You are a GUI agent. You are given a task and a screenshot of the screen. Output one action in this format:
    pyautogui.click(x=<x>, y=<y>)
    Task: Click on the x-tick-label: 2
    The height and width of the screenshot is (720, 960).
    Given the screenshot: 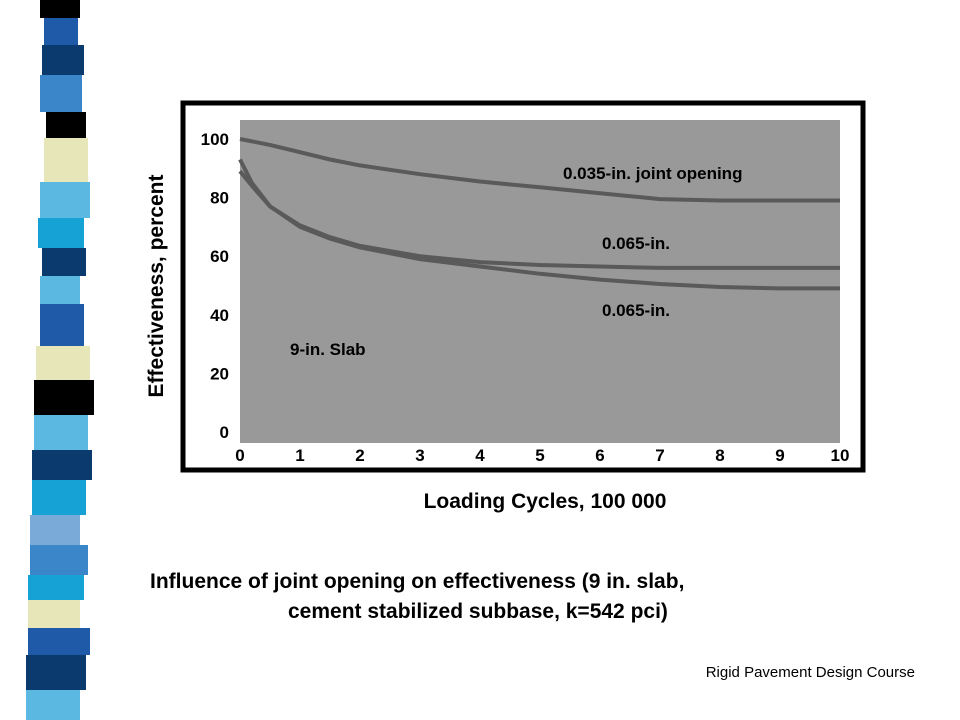 What is the action you would take?
    pyautogui.click(x=359, y=455)
    